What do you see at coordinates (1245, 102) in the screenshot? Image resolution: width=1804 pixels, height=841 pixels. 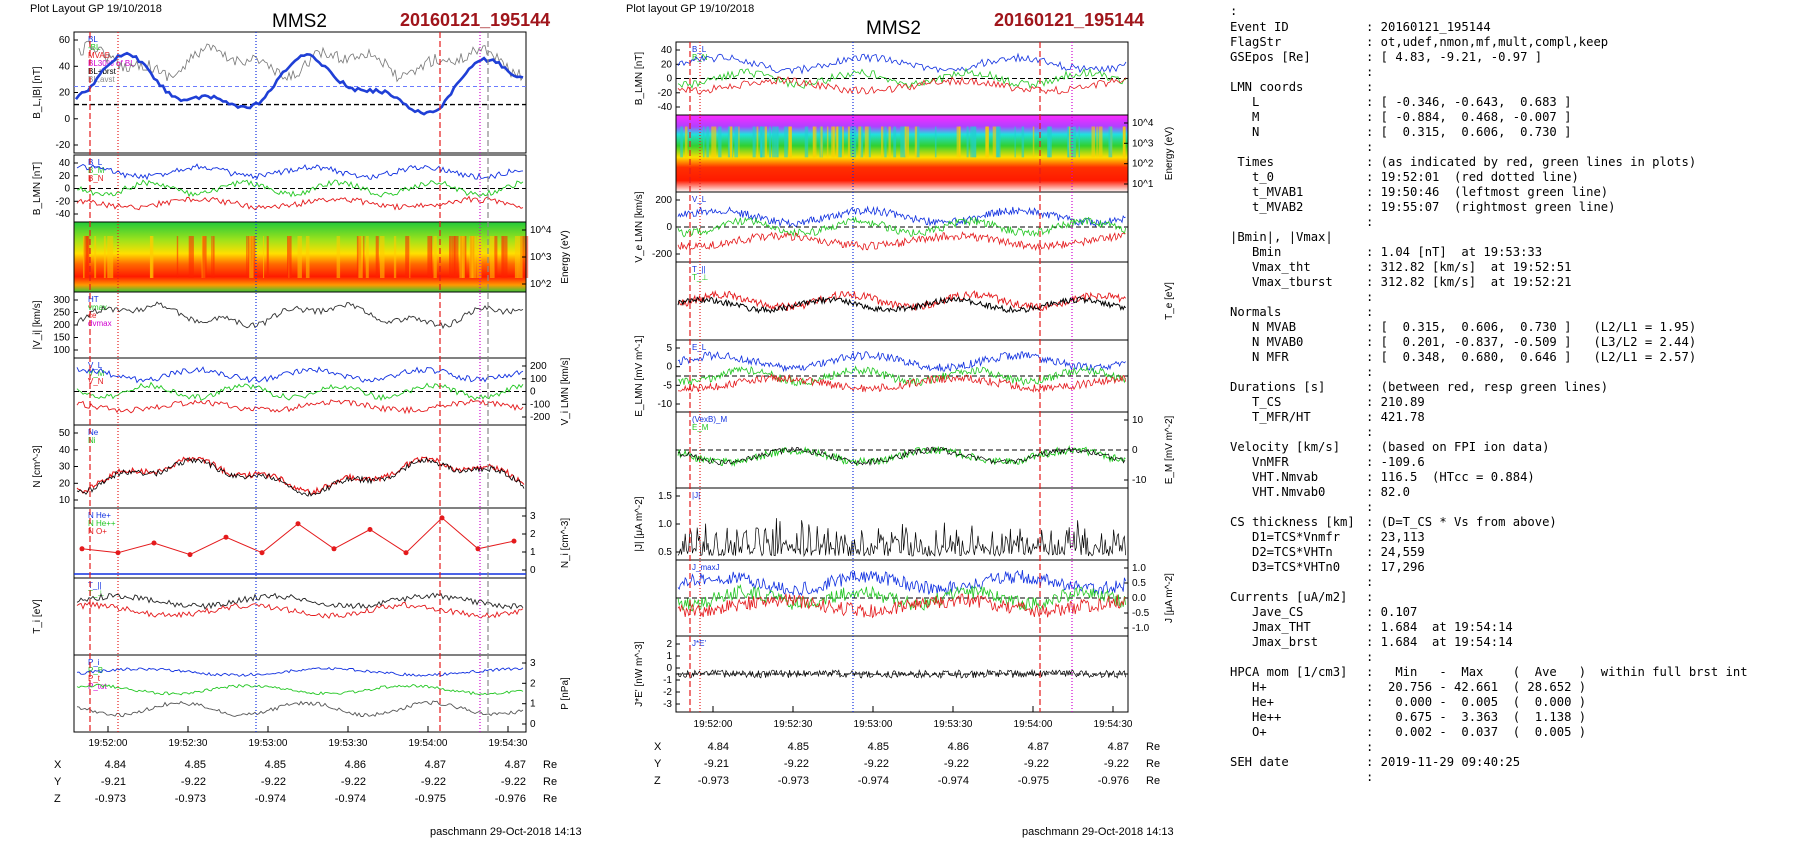 I see `info-key: L` at bounding box center [1245, 102].